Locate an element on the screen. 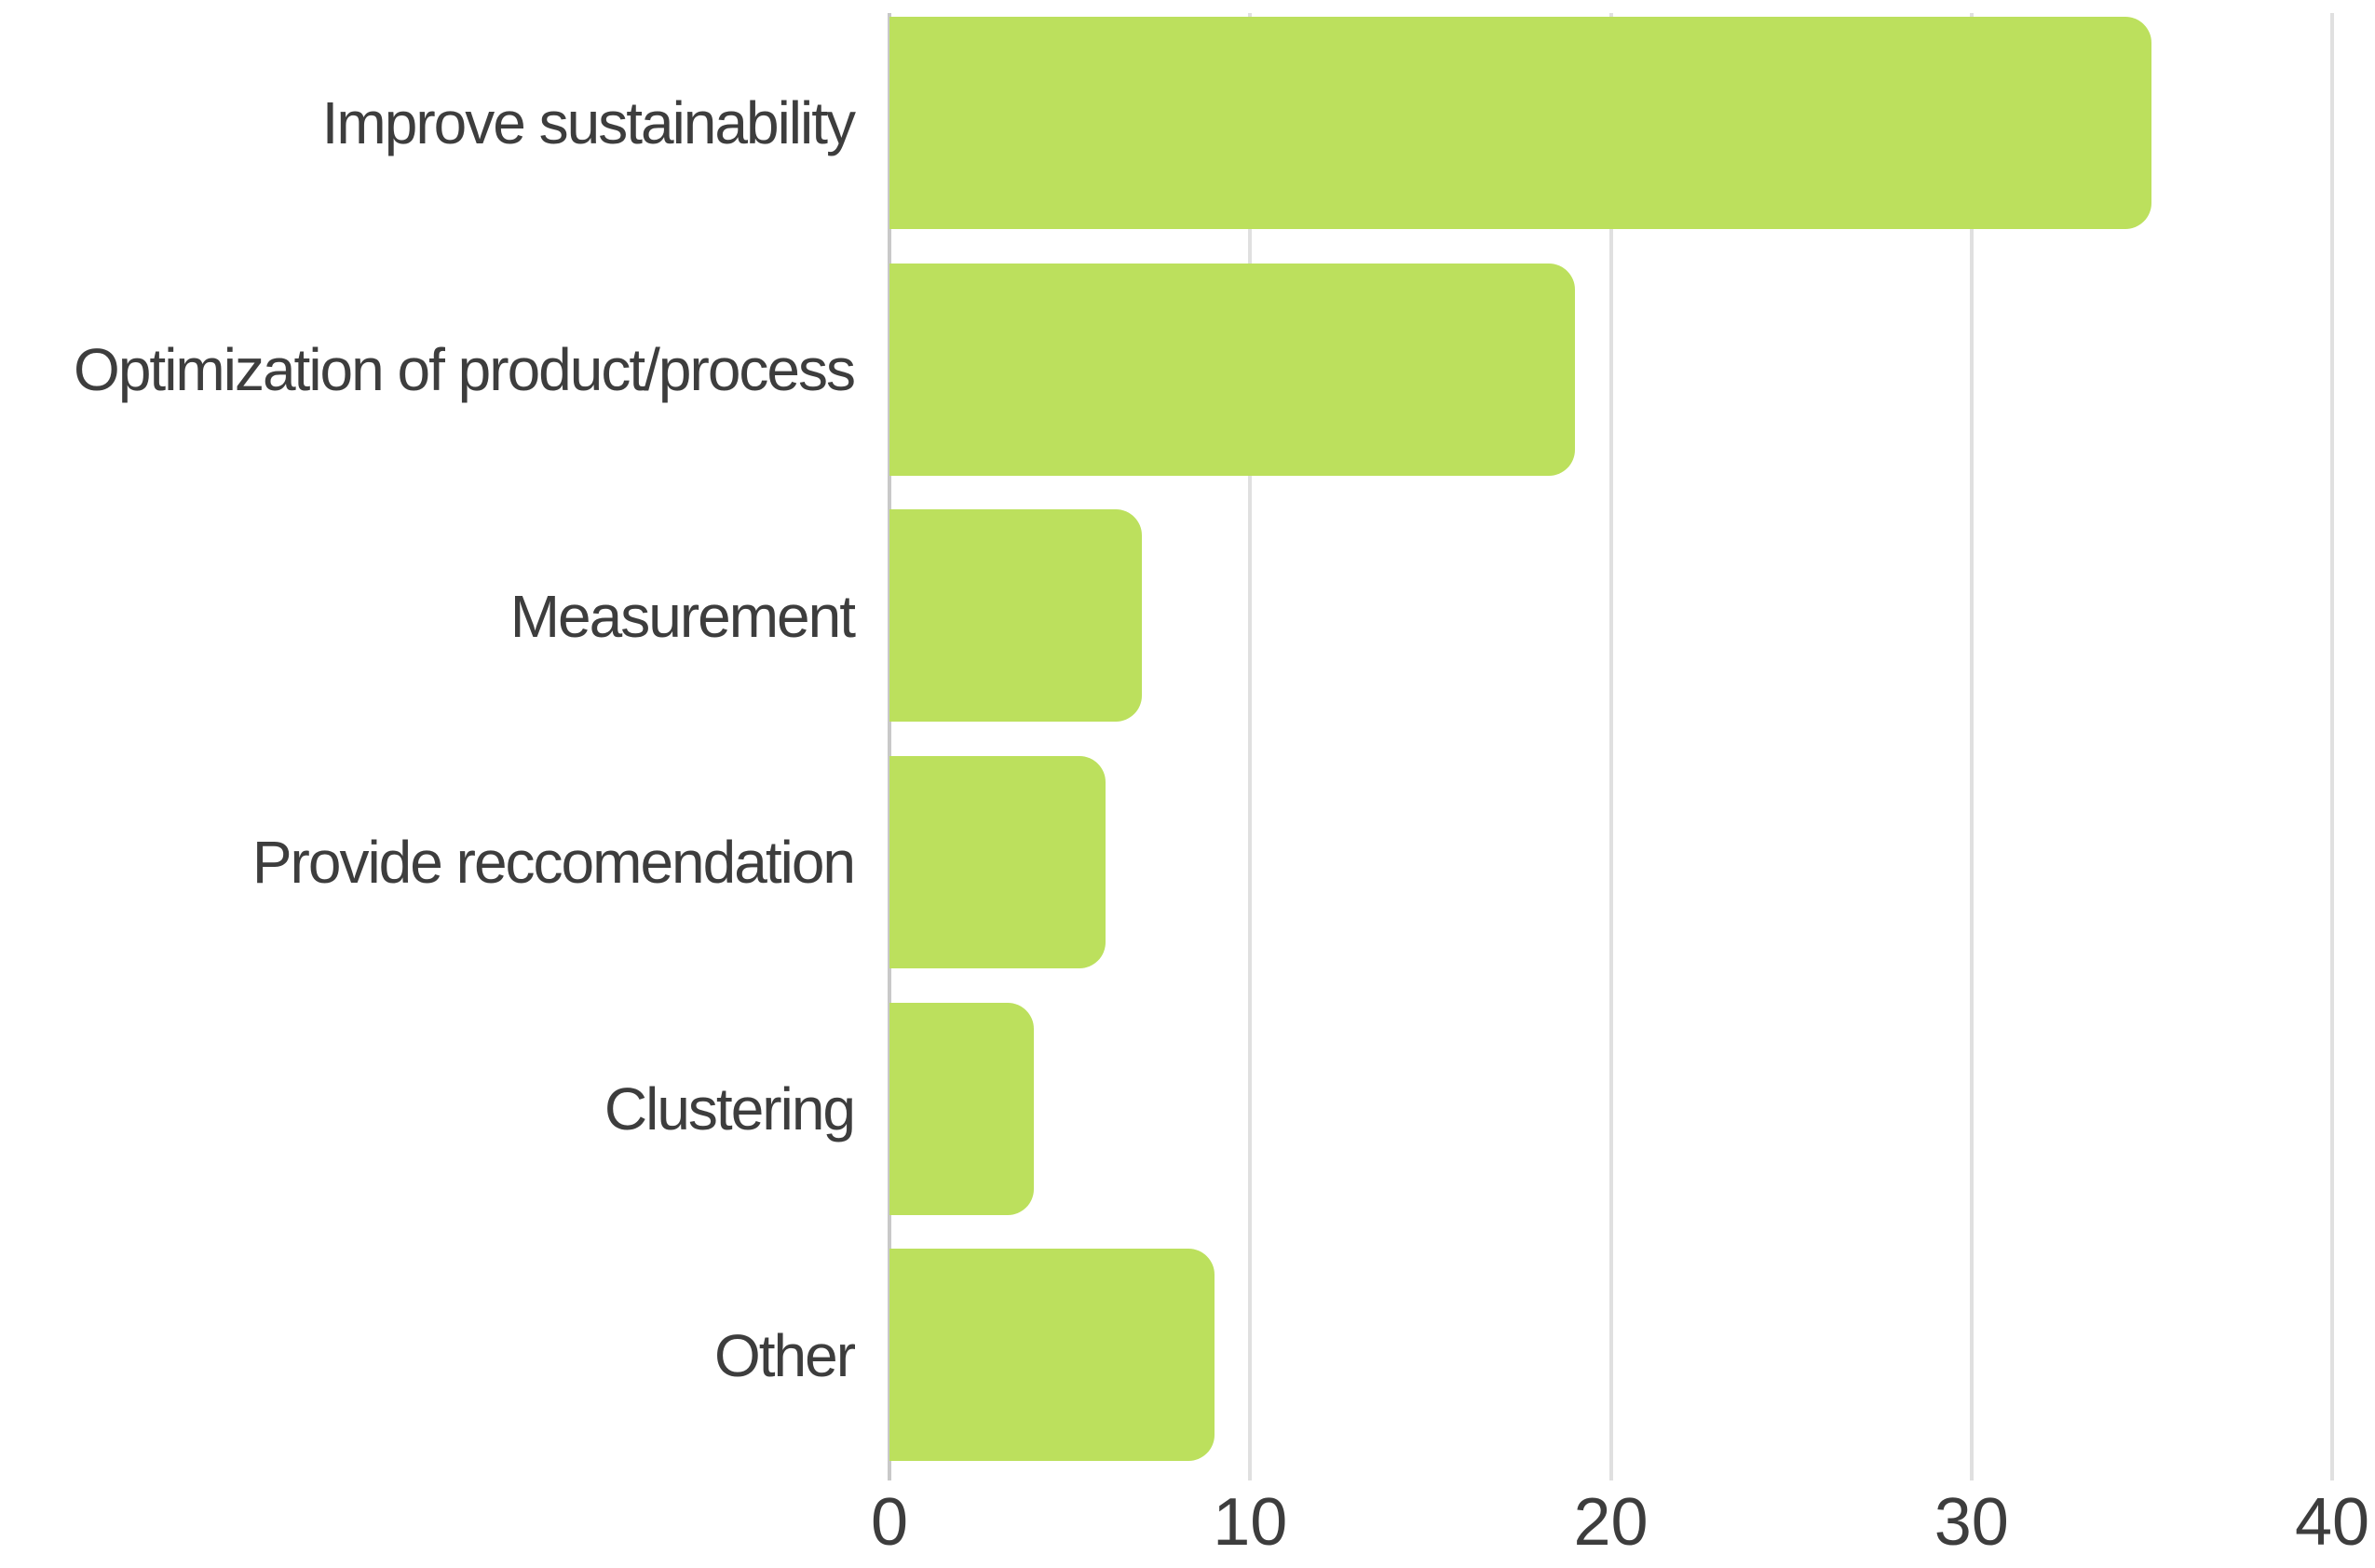 The width and height of the screenshot is (2375, 1568). category-label: Measurement is located at coordinates (682, 616).